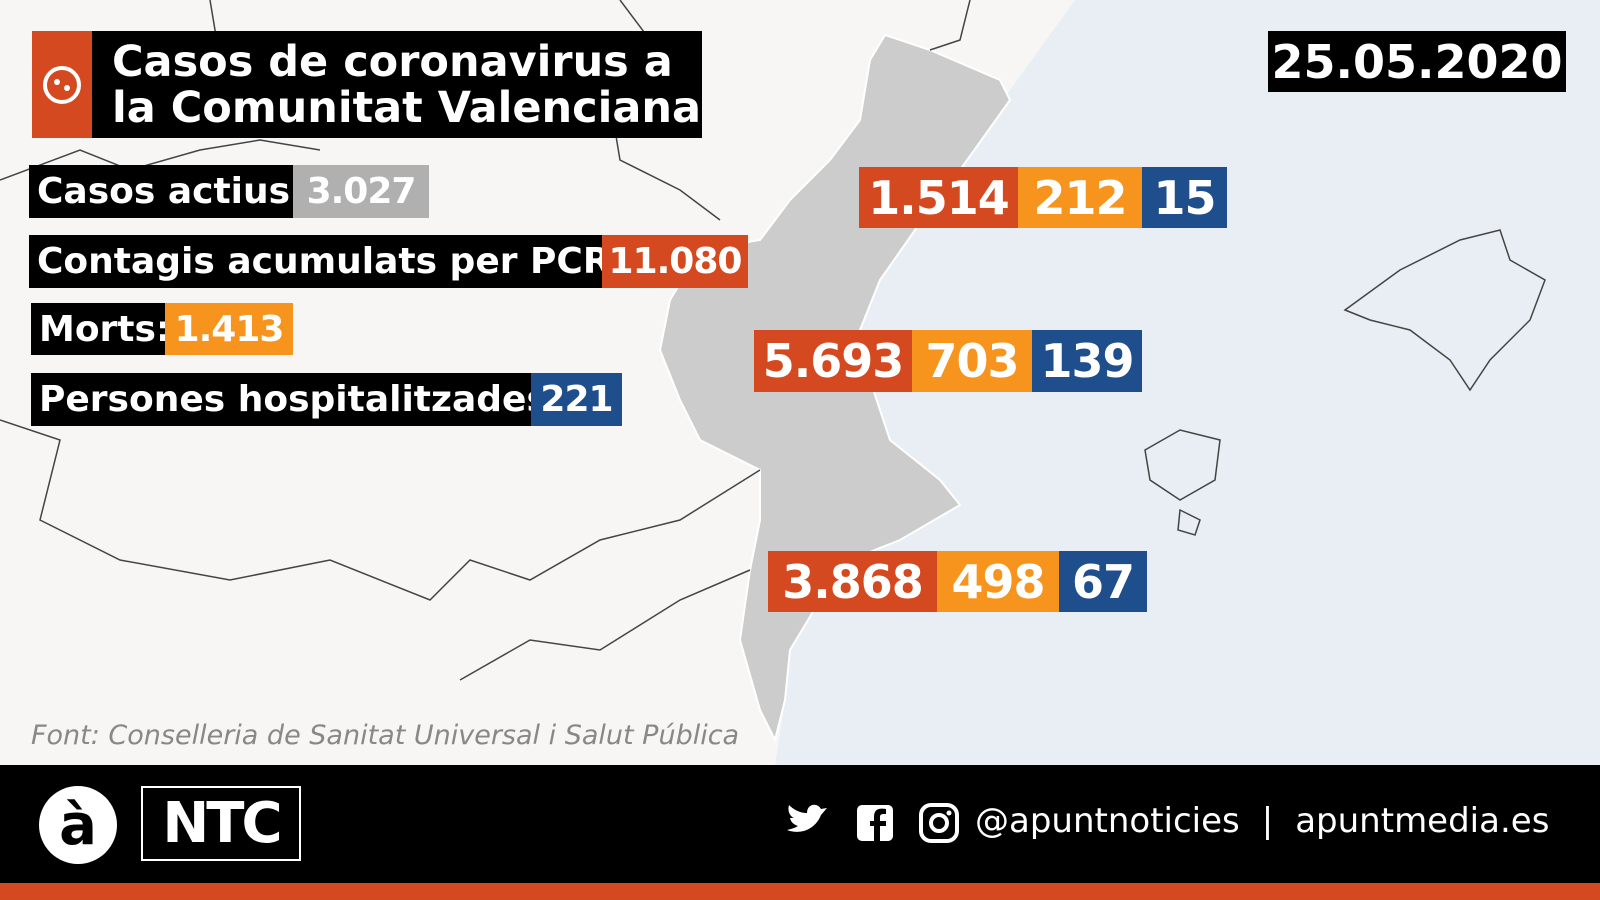  Describe the element at coordinates (1184, 197) in the screenshot. I see `province-hospitalized: 15` at that location.